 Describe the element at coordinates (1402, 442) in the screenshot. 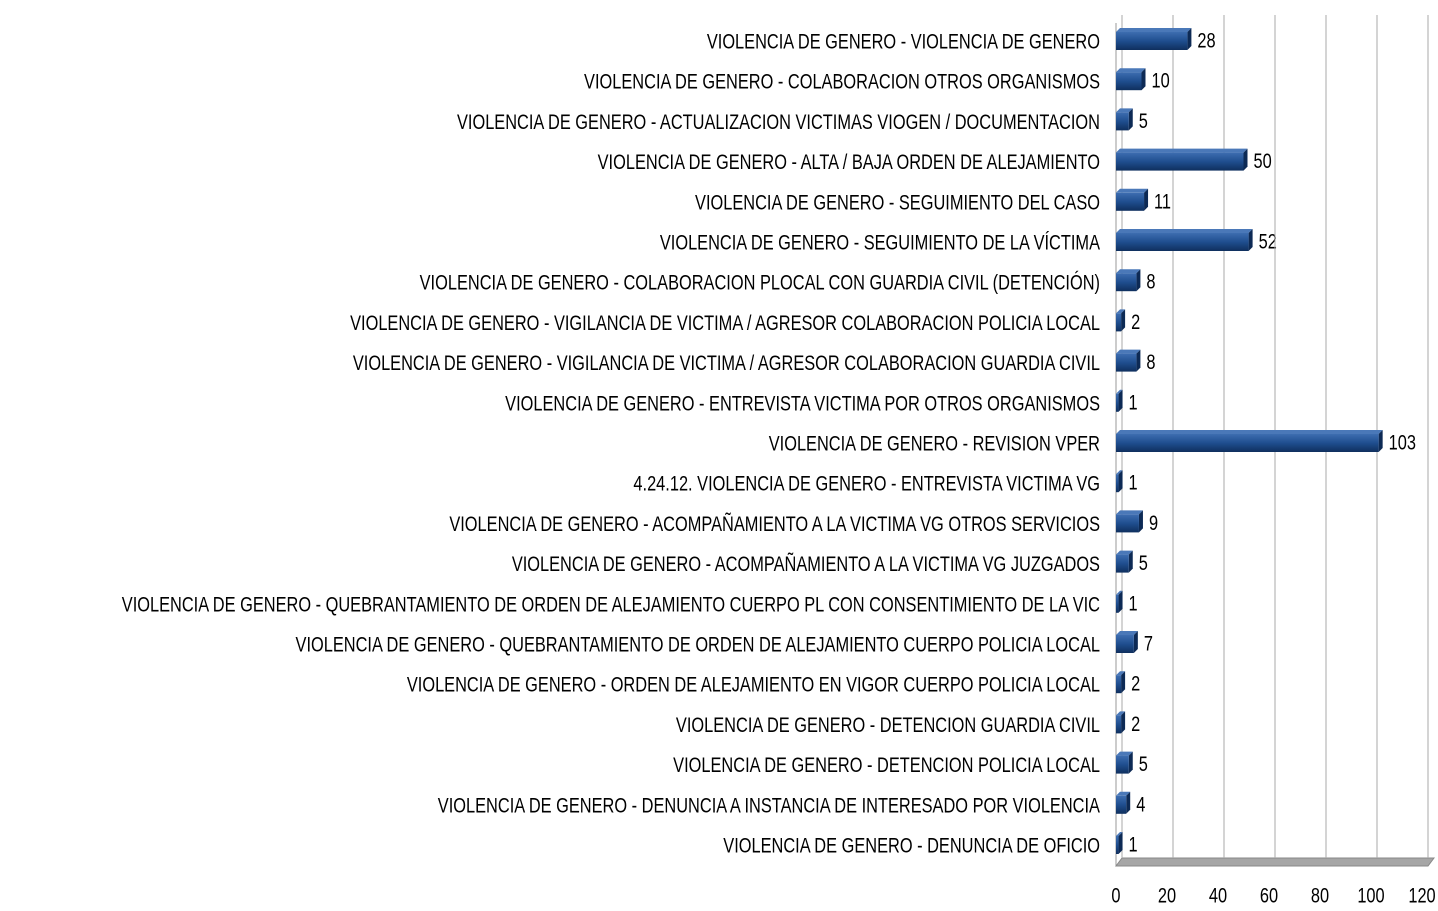

I see `data-label: 103` at that location.